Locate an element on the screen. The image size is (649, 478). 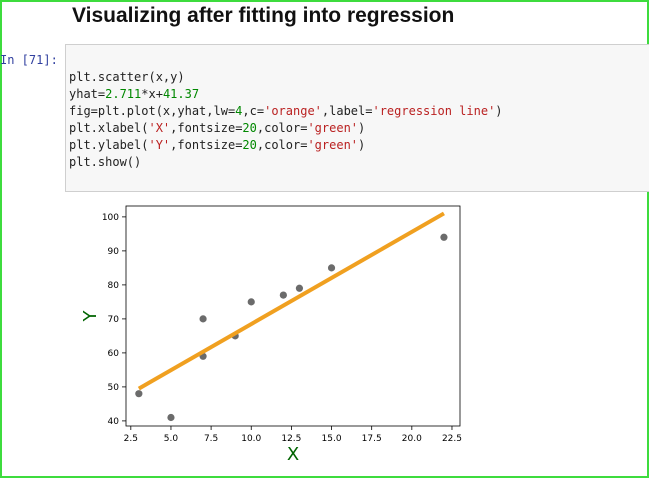
x-axis-label: X is located at coordinates (293, 454).